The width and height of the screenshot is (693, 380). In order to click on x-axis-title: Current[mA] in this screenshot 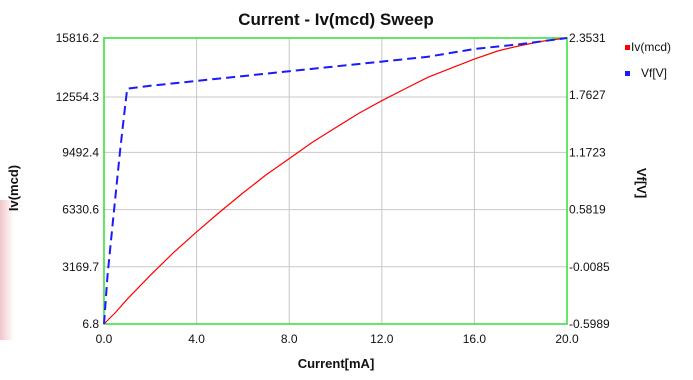, I will do `click(336, 363)`.